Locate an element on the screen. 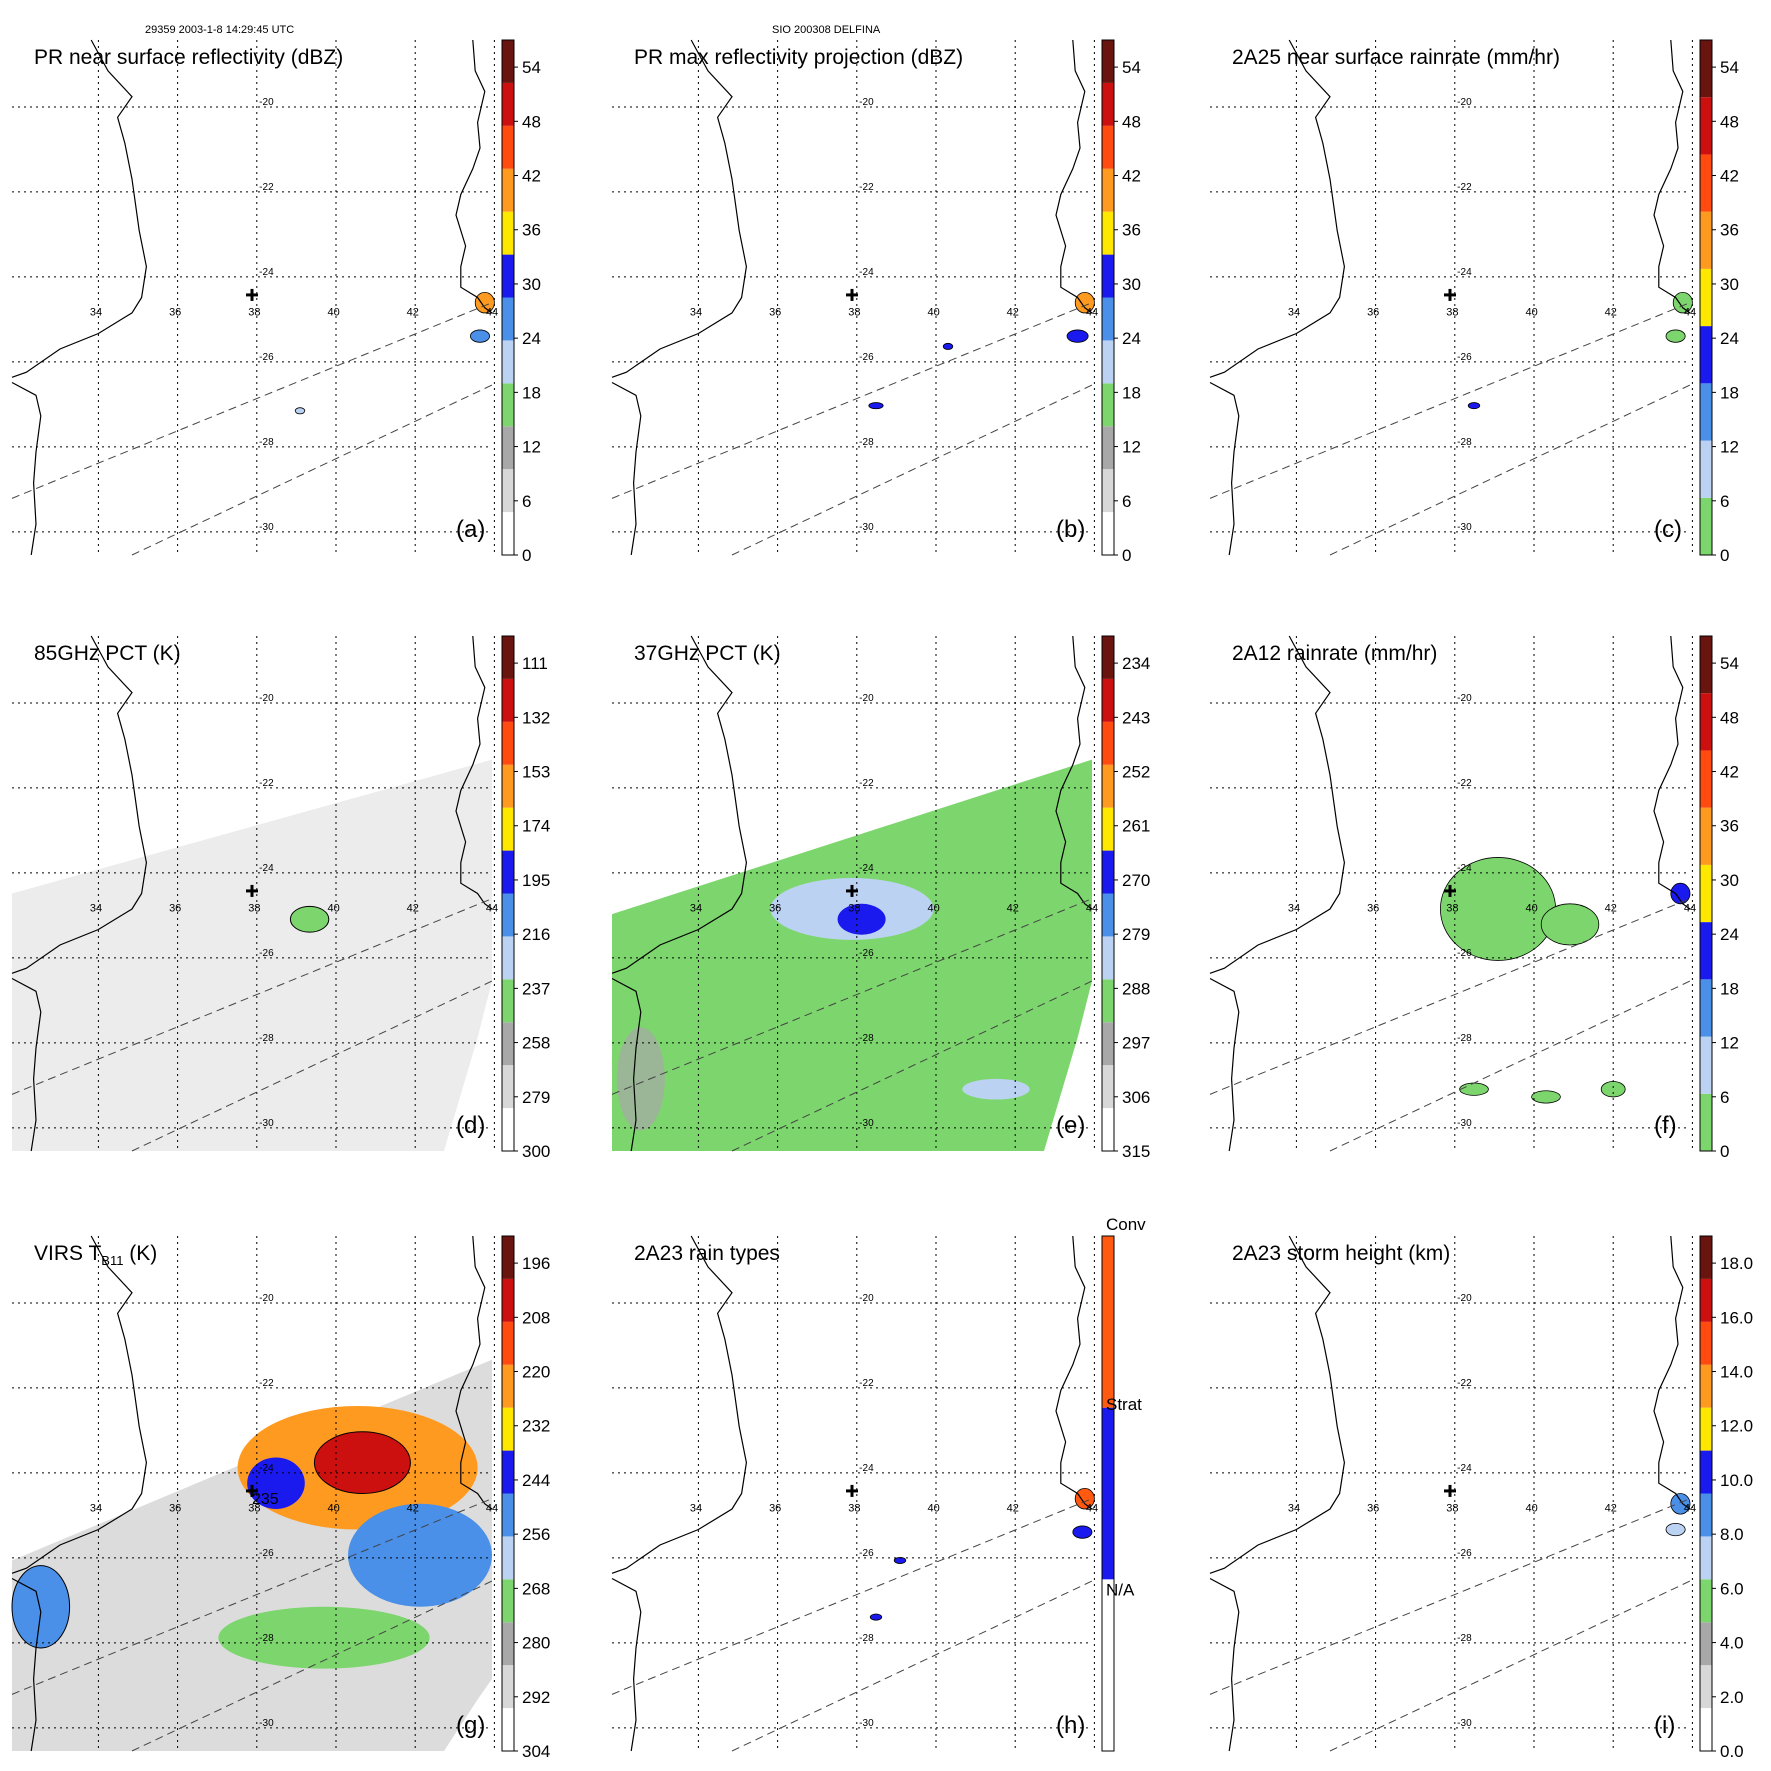 The width and height of the screenshot is (1771, 1771). lon-label: 34 is located at coordinates (1294, 909).